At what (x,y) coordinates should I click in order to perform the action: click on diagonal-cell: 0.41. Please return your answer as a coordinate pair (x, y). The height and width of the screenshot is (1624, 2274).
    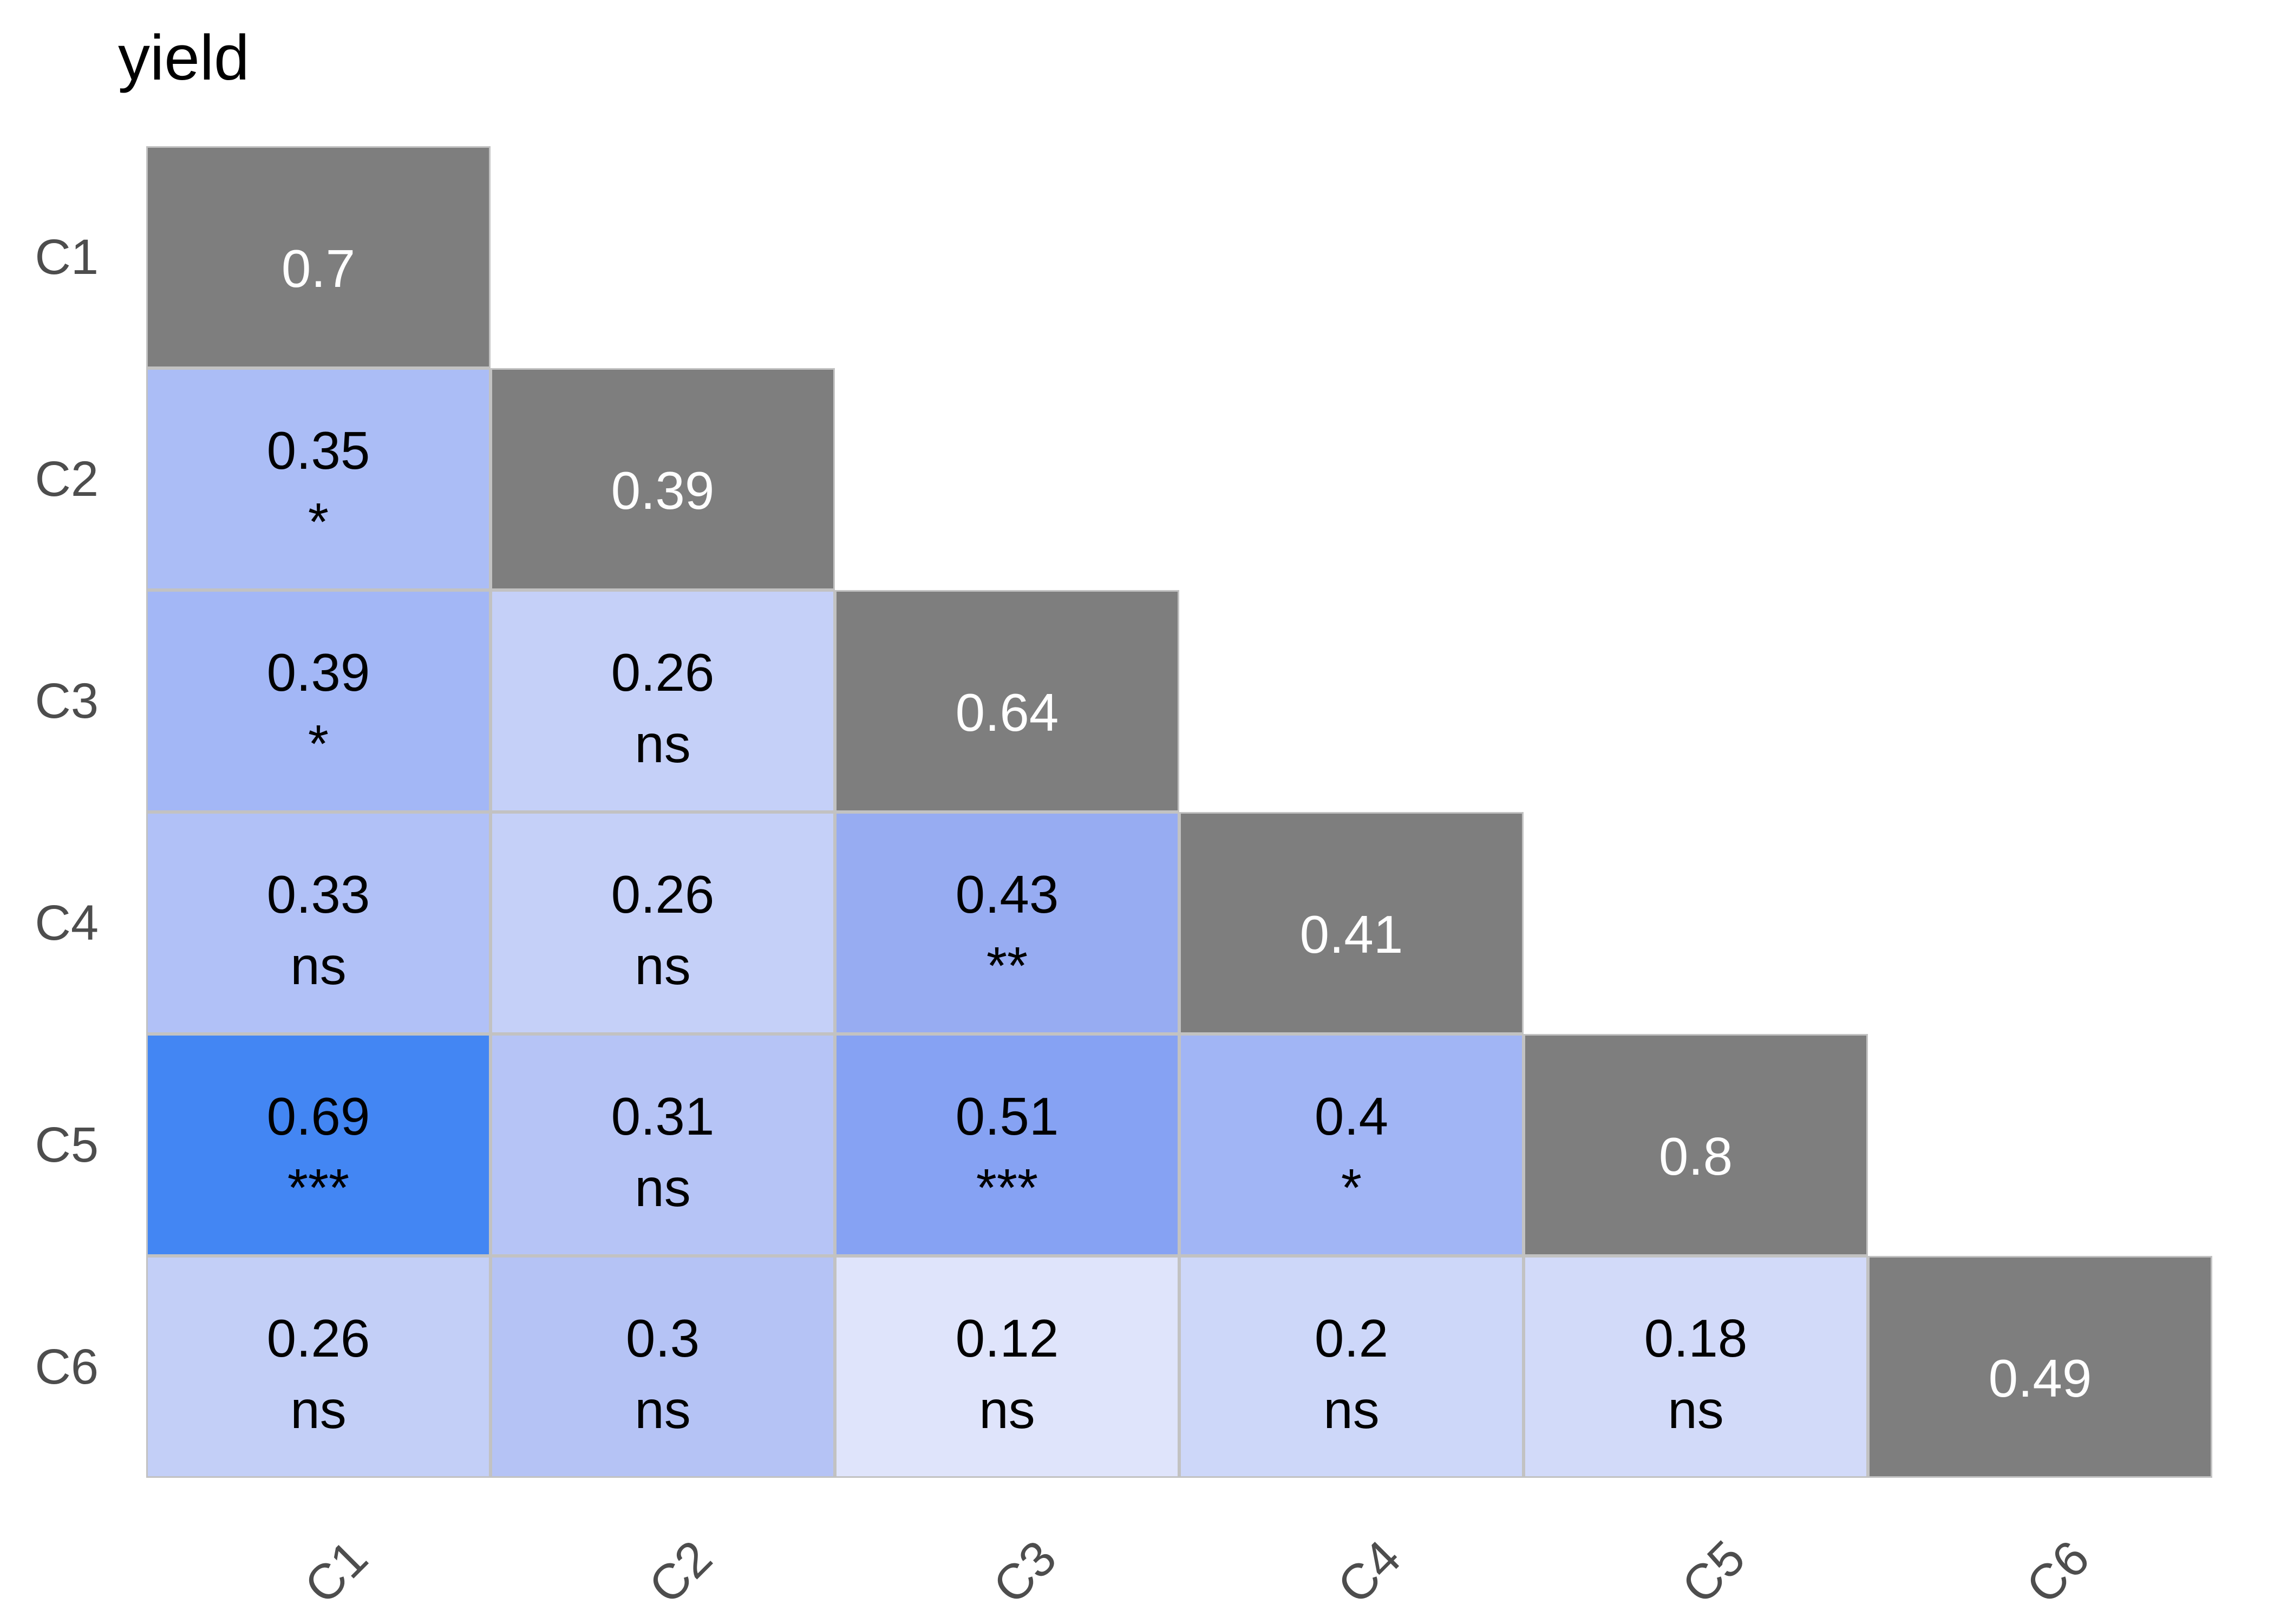
    Looking at the image, I should click on (1352, 923).